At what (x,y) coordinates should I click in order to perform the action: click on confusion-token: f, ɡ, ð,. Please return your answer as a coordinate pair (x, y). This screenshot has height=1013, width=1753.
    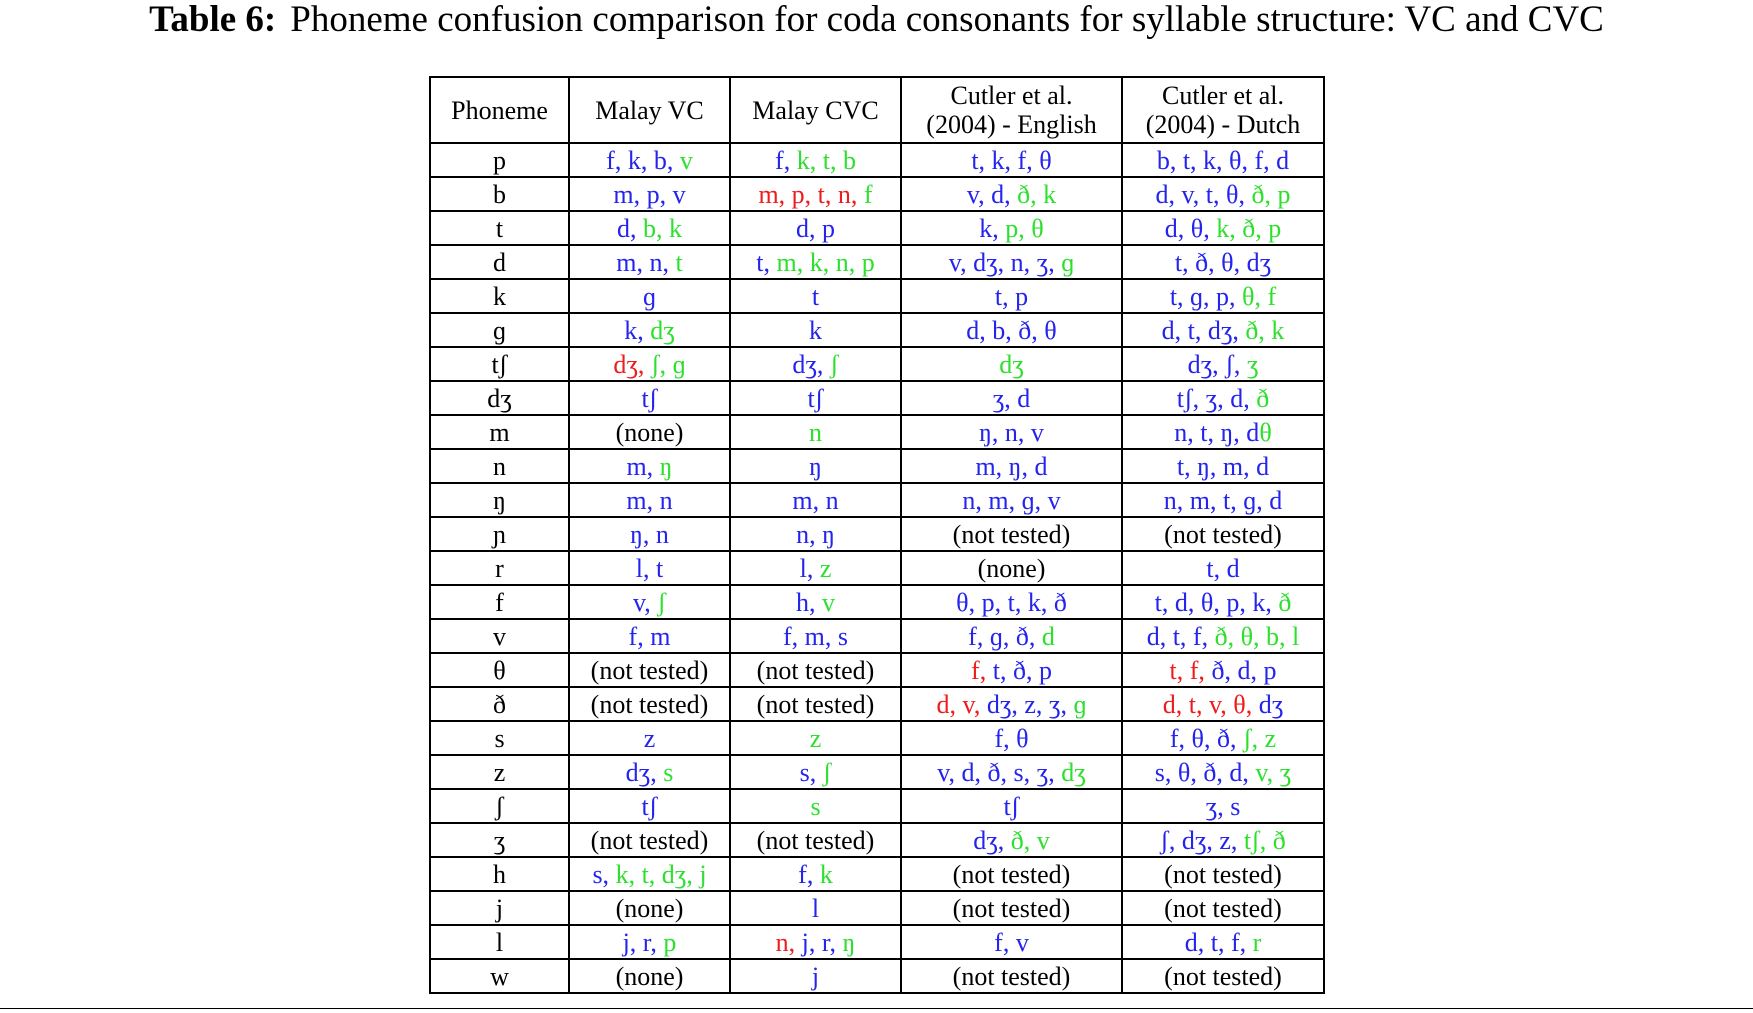
    Looking at the image, I should click on (1005, 636).